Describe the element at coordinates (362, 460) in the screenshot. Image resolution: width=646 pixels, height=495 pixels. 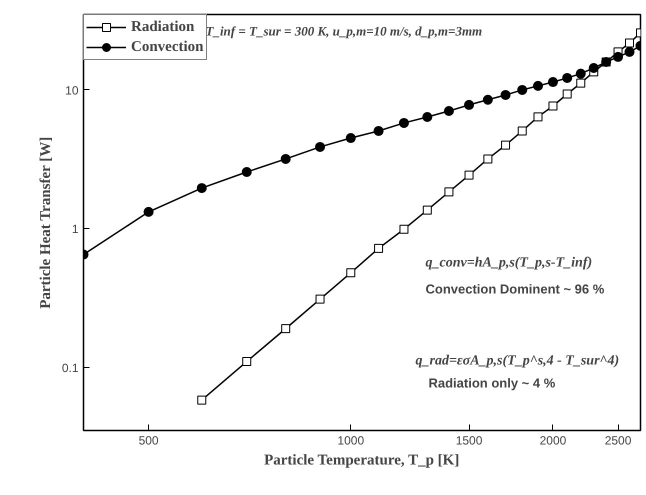
I see `x-axis-title: Particle Temperature, T_p [K]` at that location.